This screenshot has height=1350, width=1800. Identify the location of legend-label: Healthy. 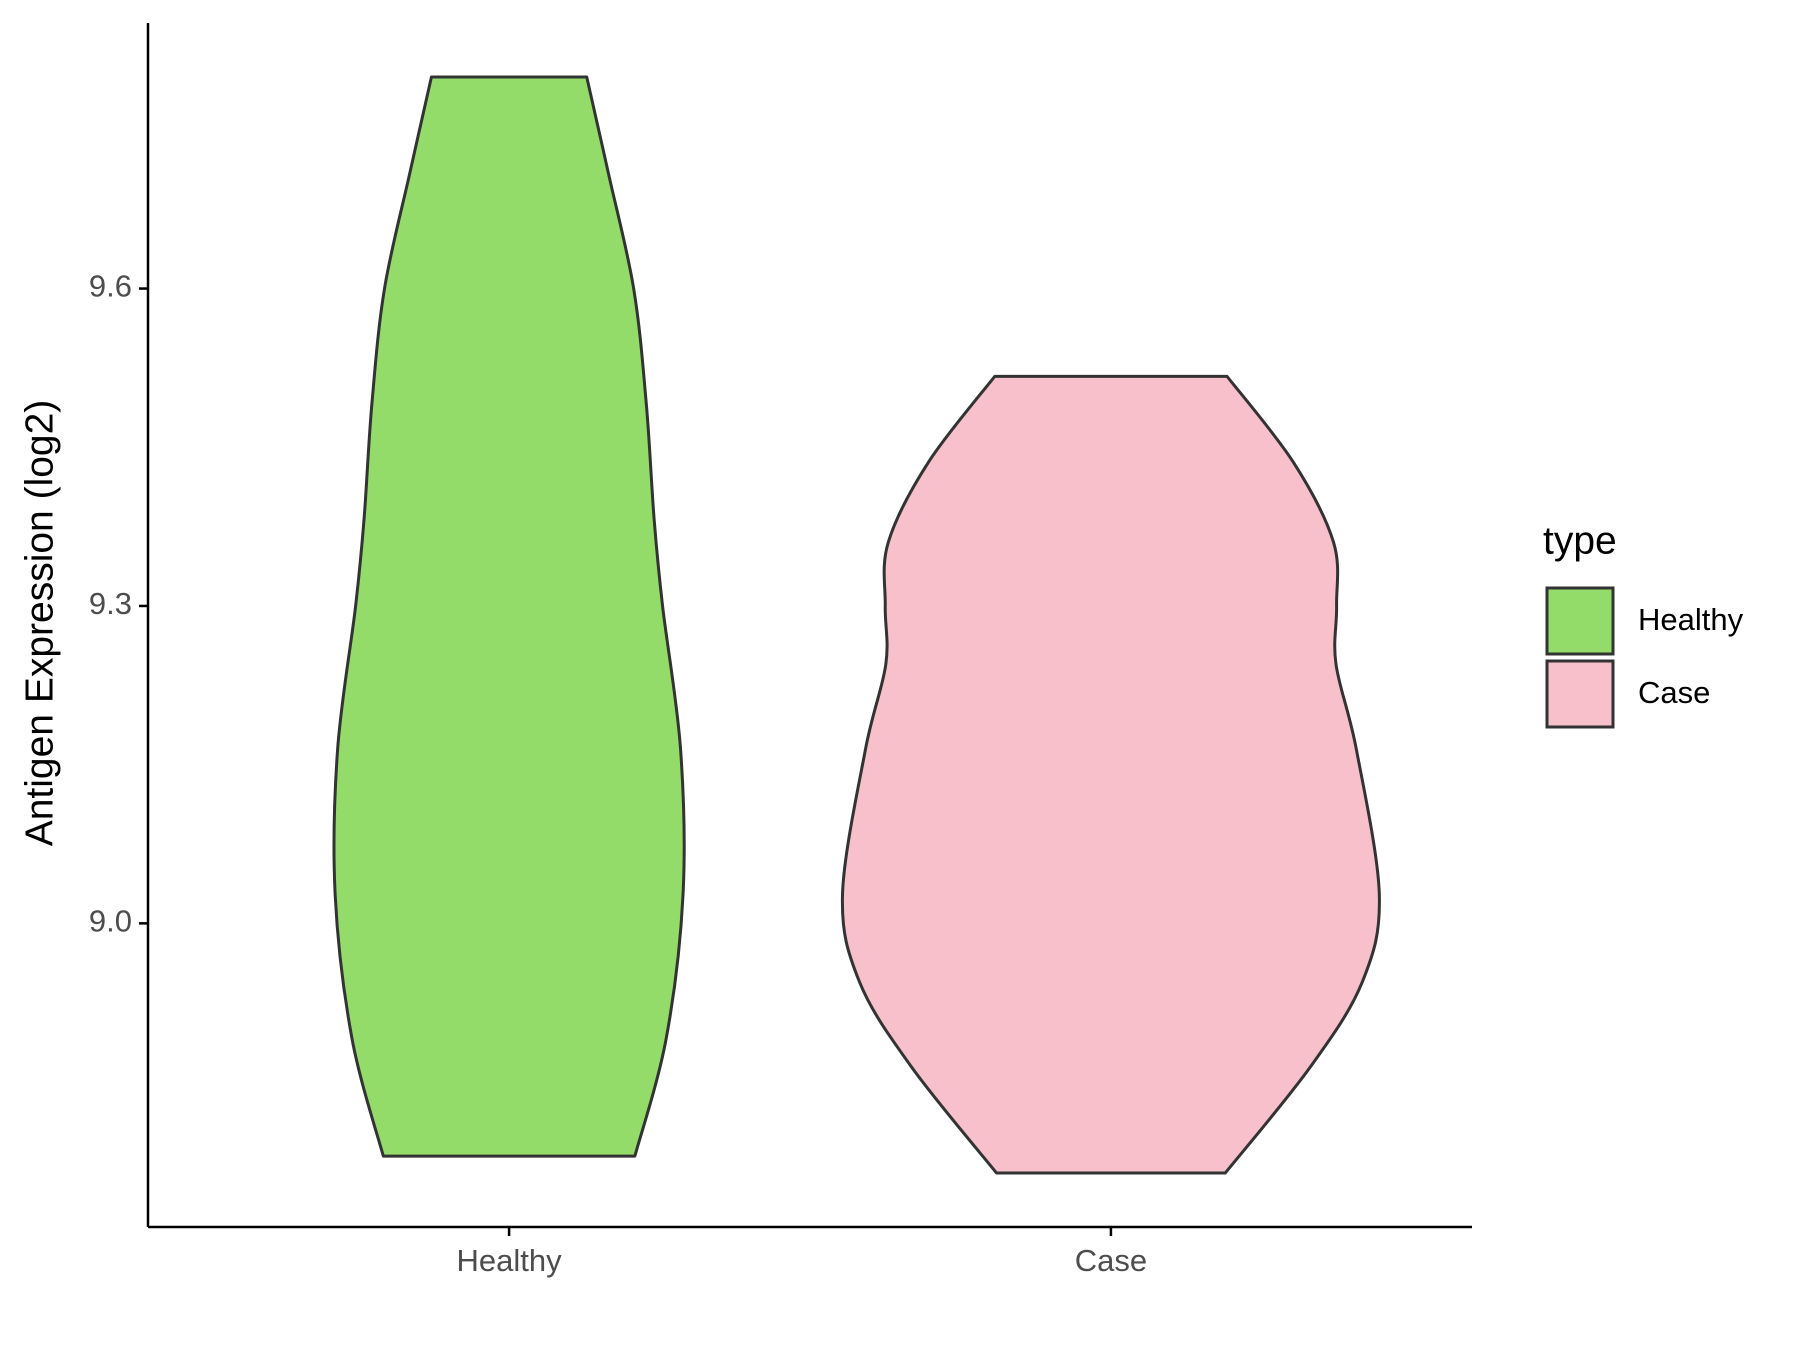
(1691, 619).